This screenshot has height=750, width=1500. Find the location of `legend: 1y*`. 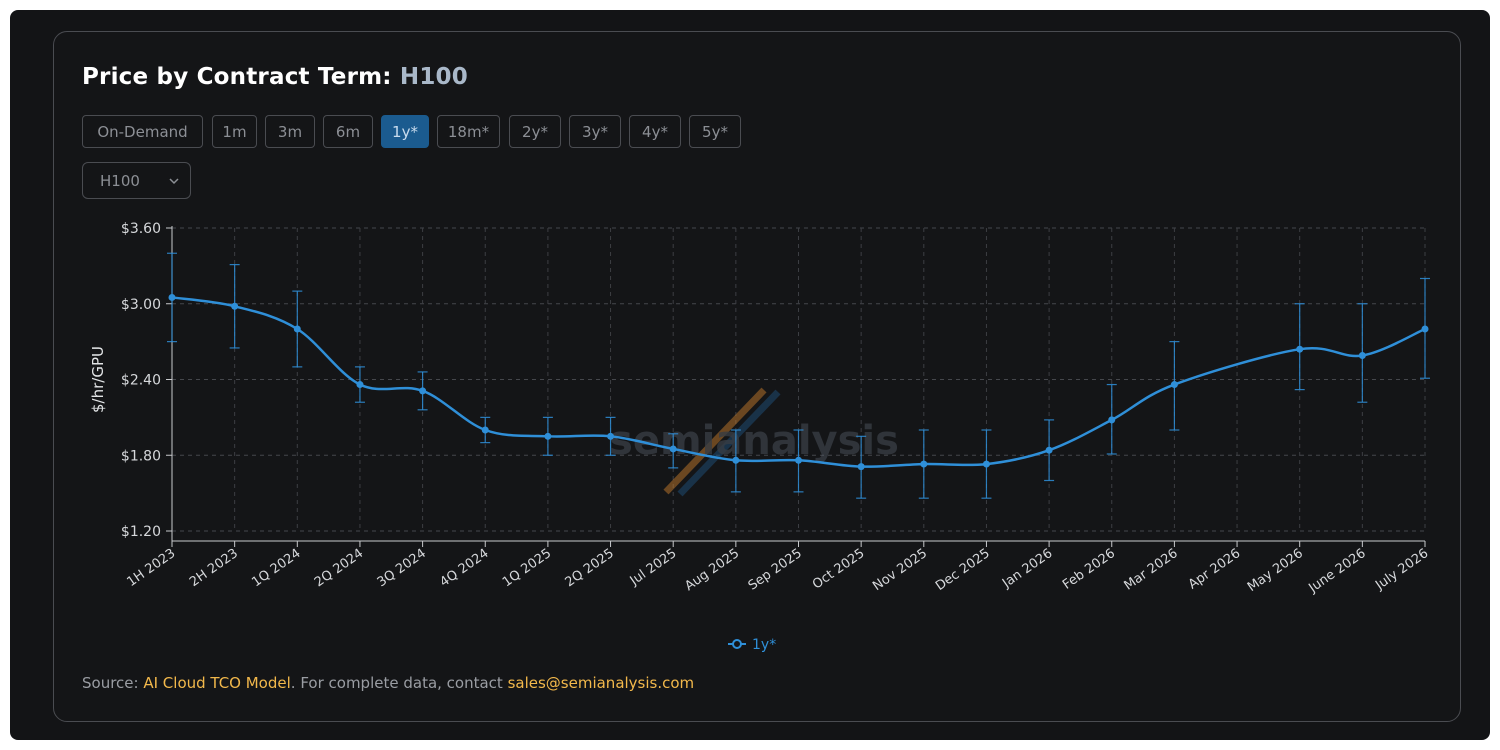

legend: 1y* is located at coordinates (752, 645).